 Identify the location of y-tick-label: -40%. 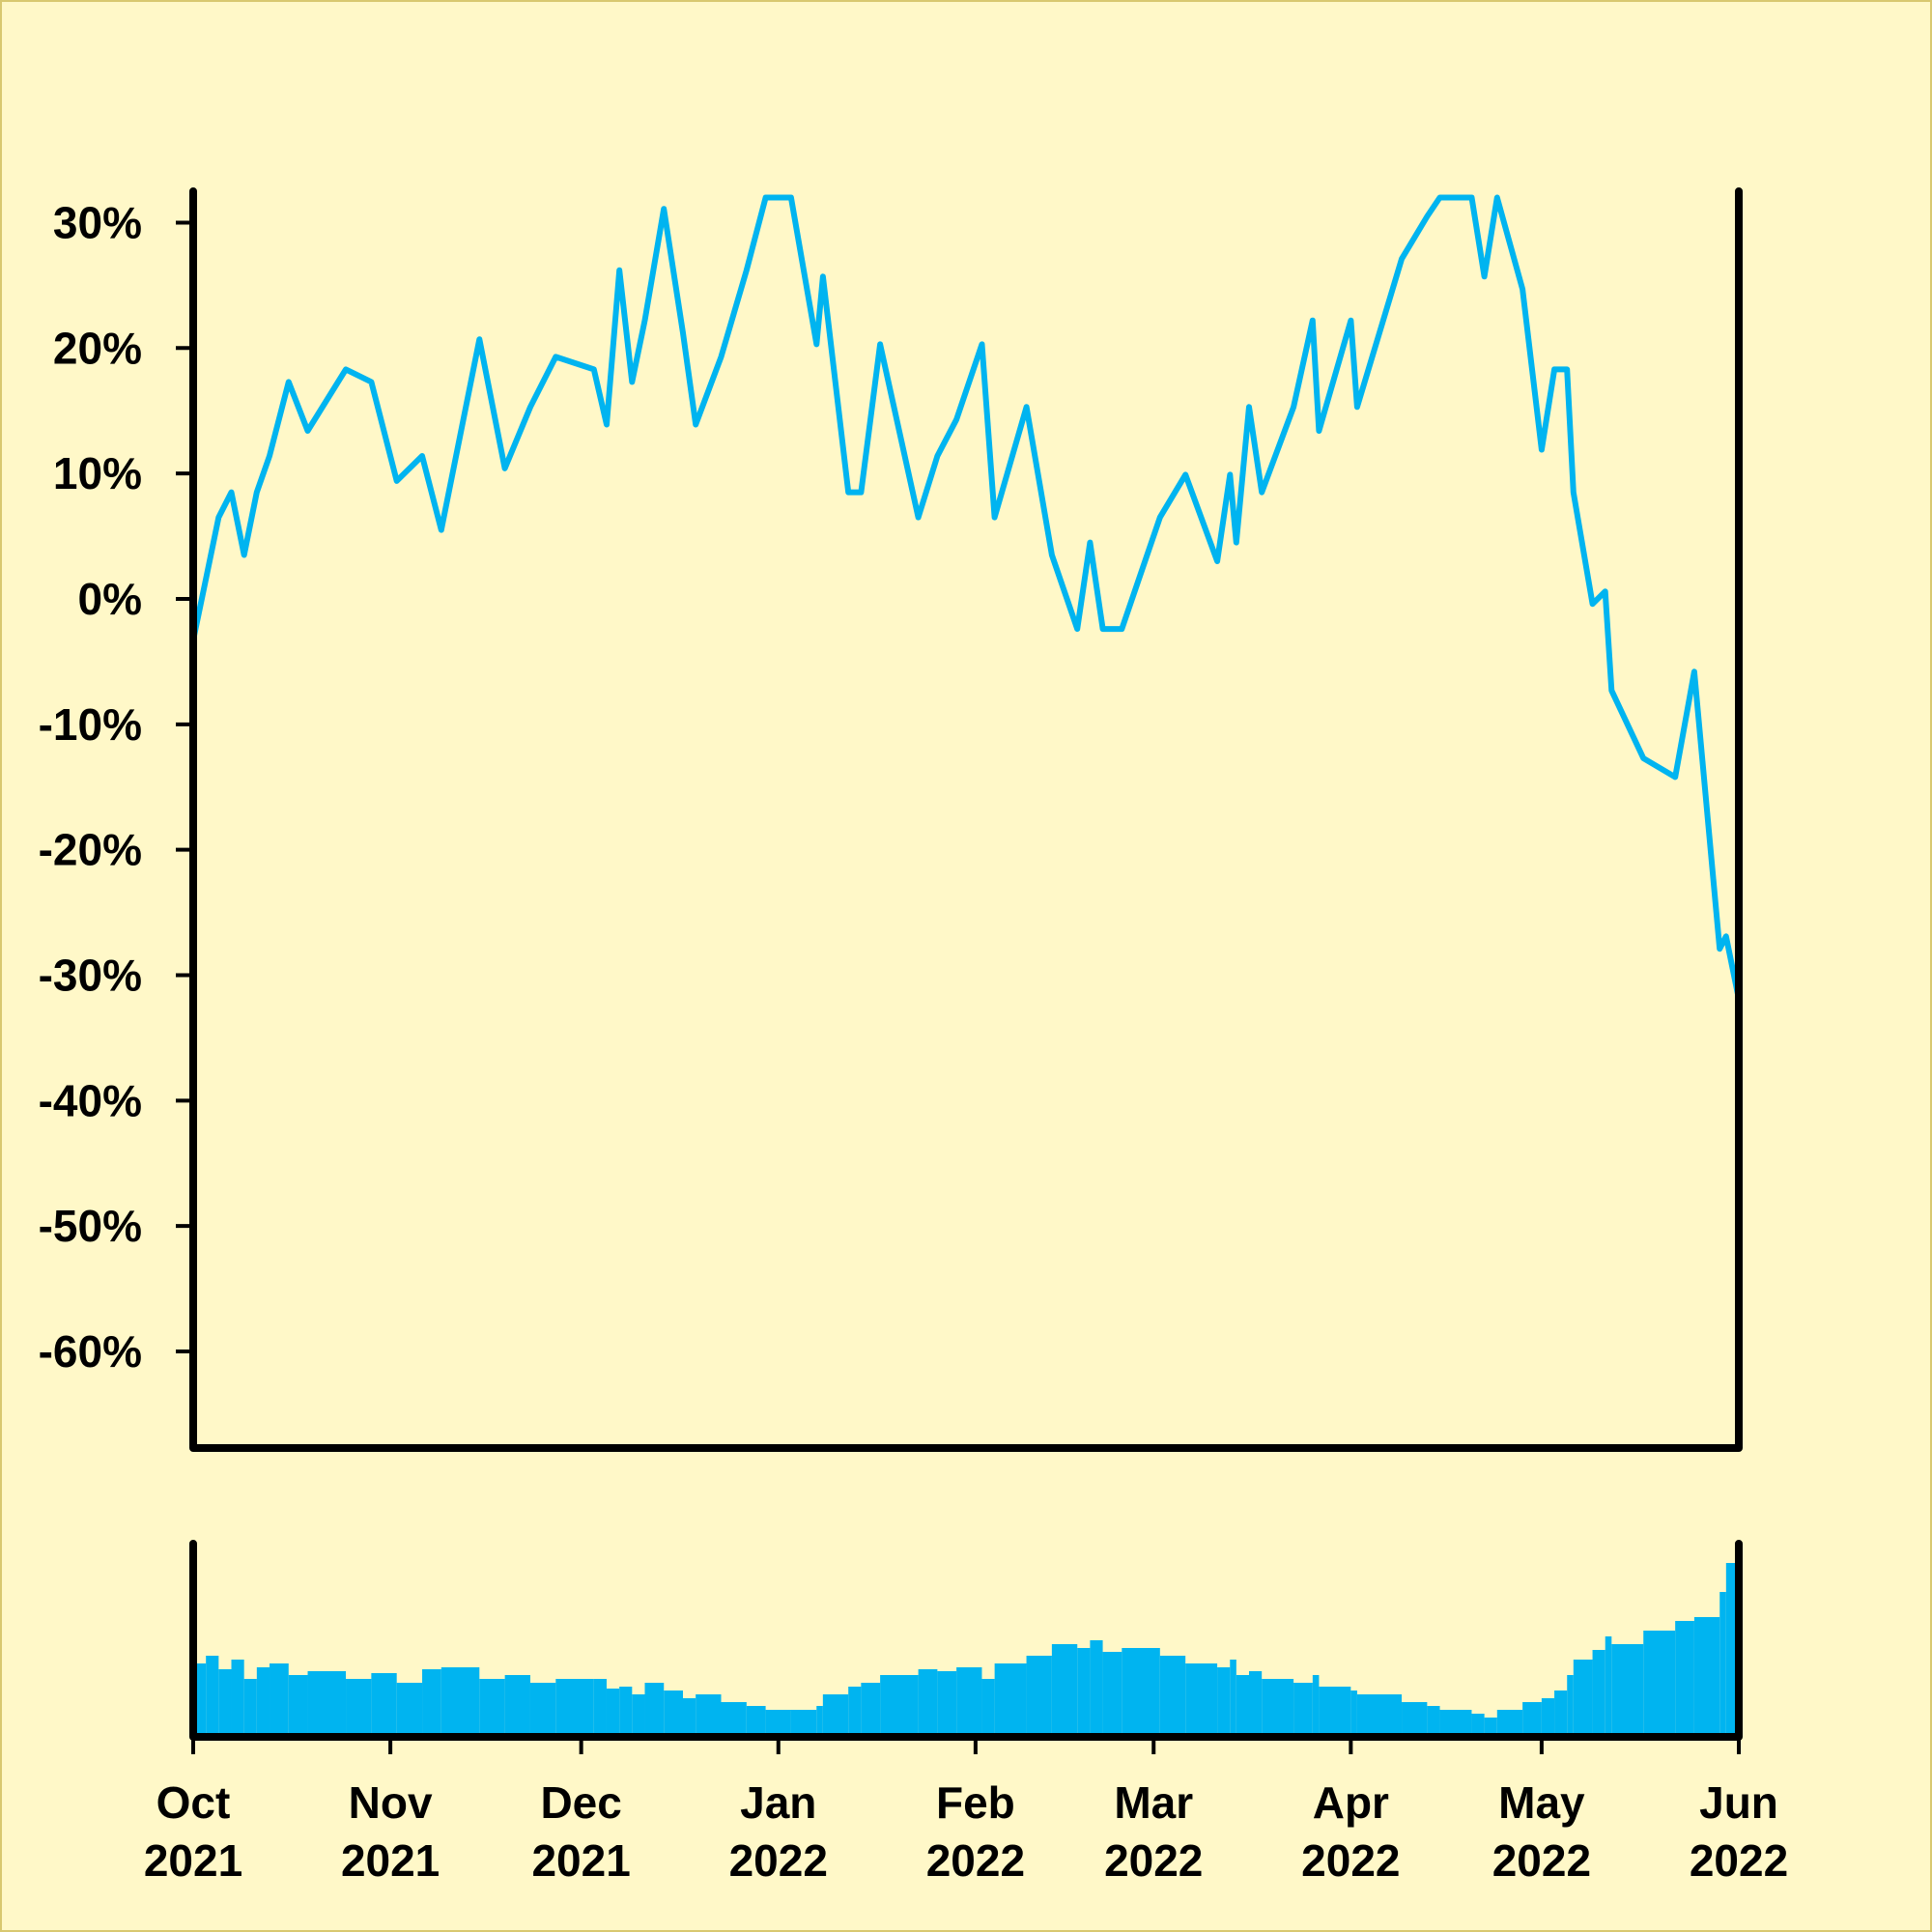
(90, 1100).